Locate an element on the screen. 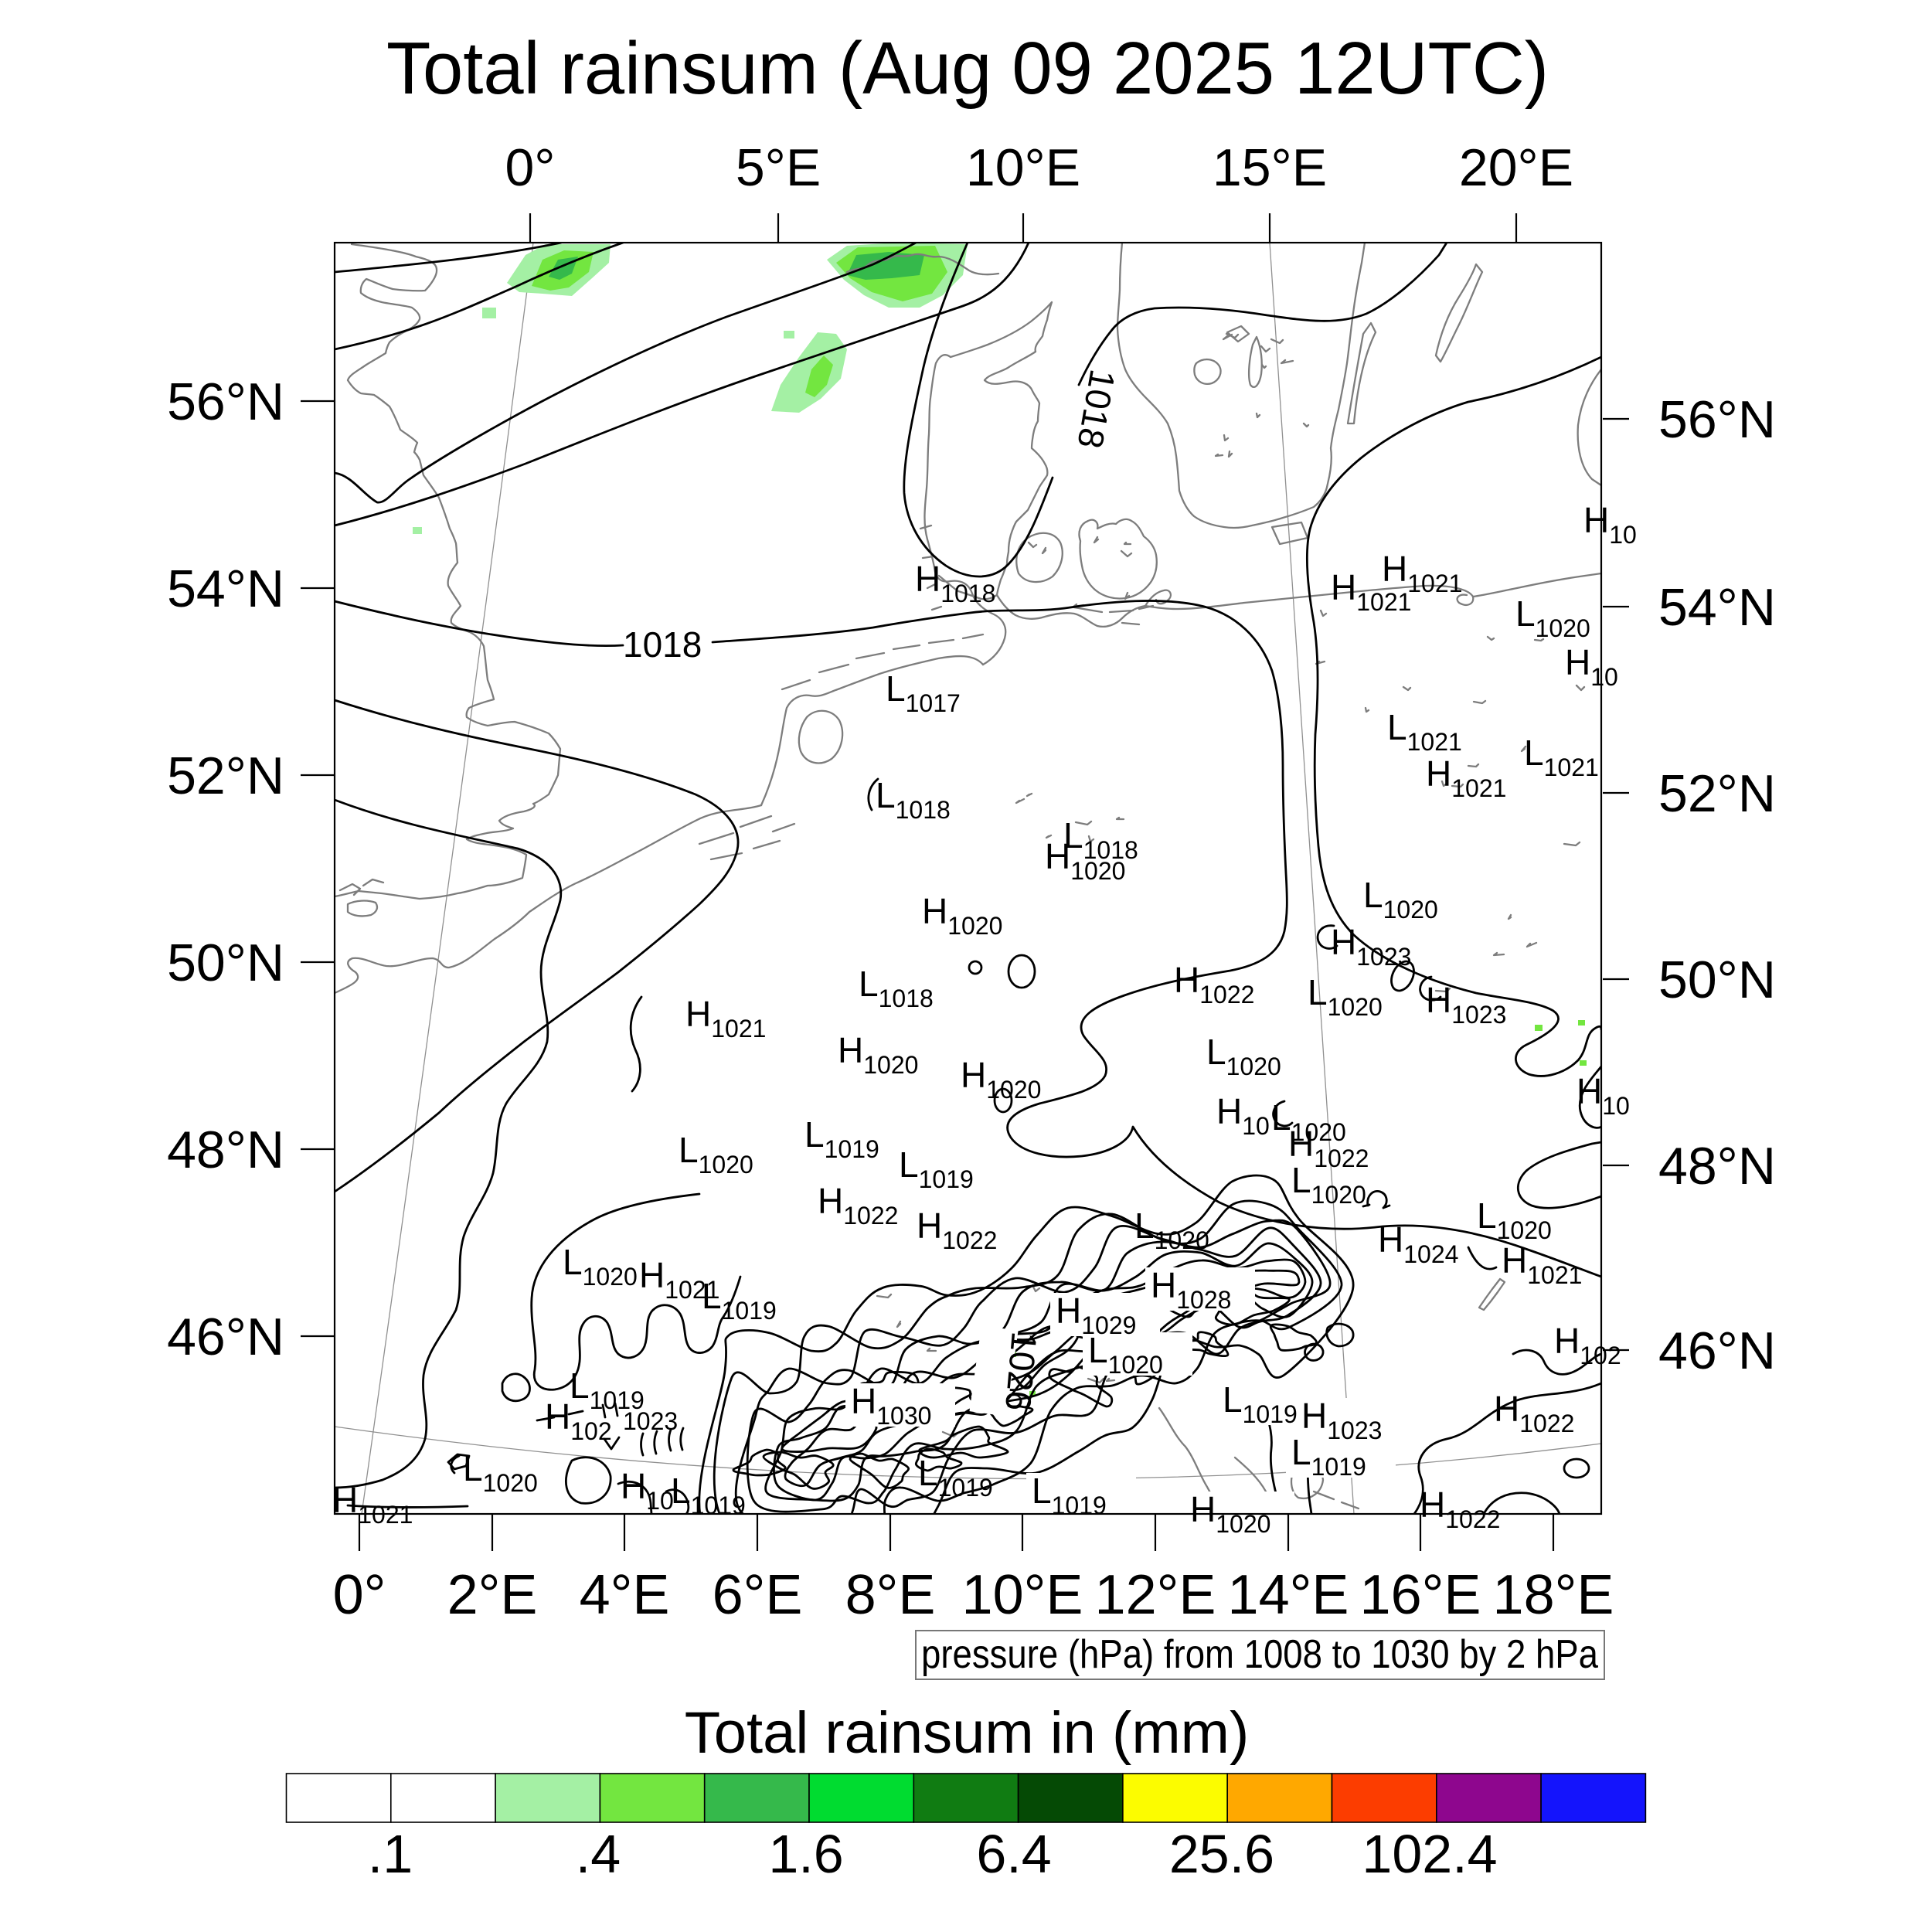 The height and width of the screenshot is (1932, 1932). svg-text: 12°E is located at coordinates (1156, 1595).